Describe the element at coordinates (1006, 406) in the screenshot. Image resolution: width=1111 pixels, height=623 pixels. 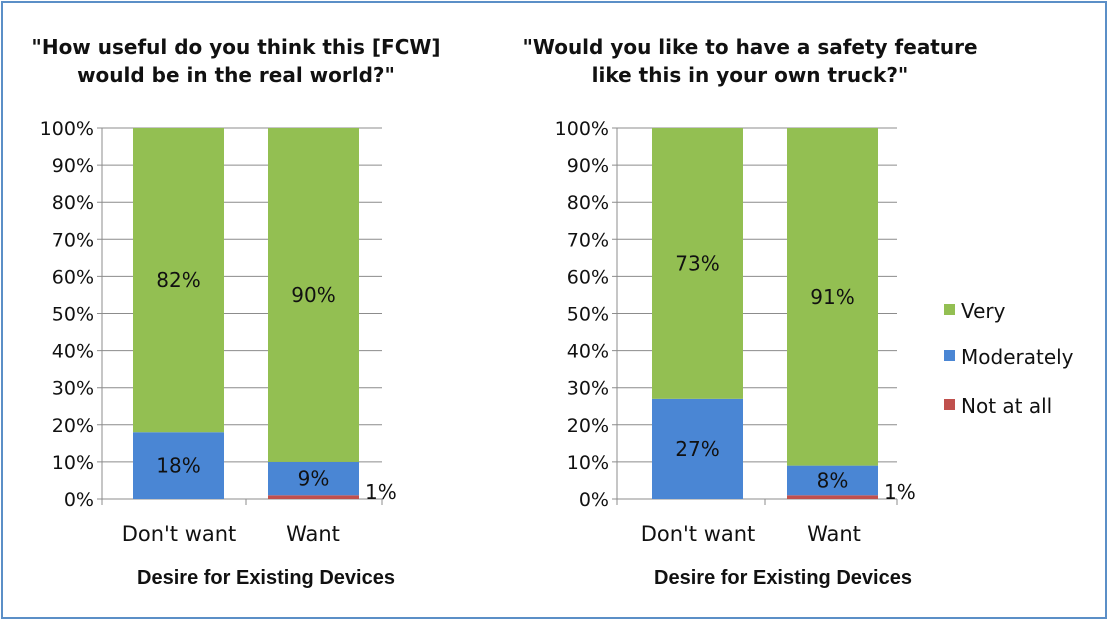
I see `legend-label: Not at all` at that location.